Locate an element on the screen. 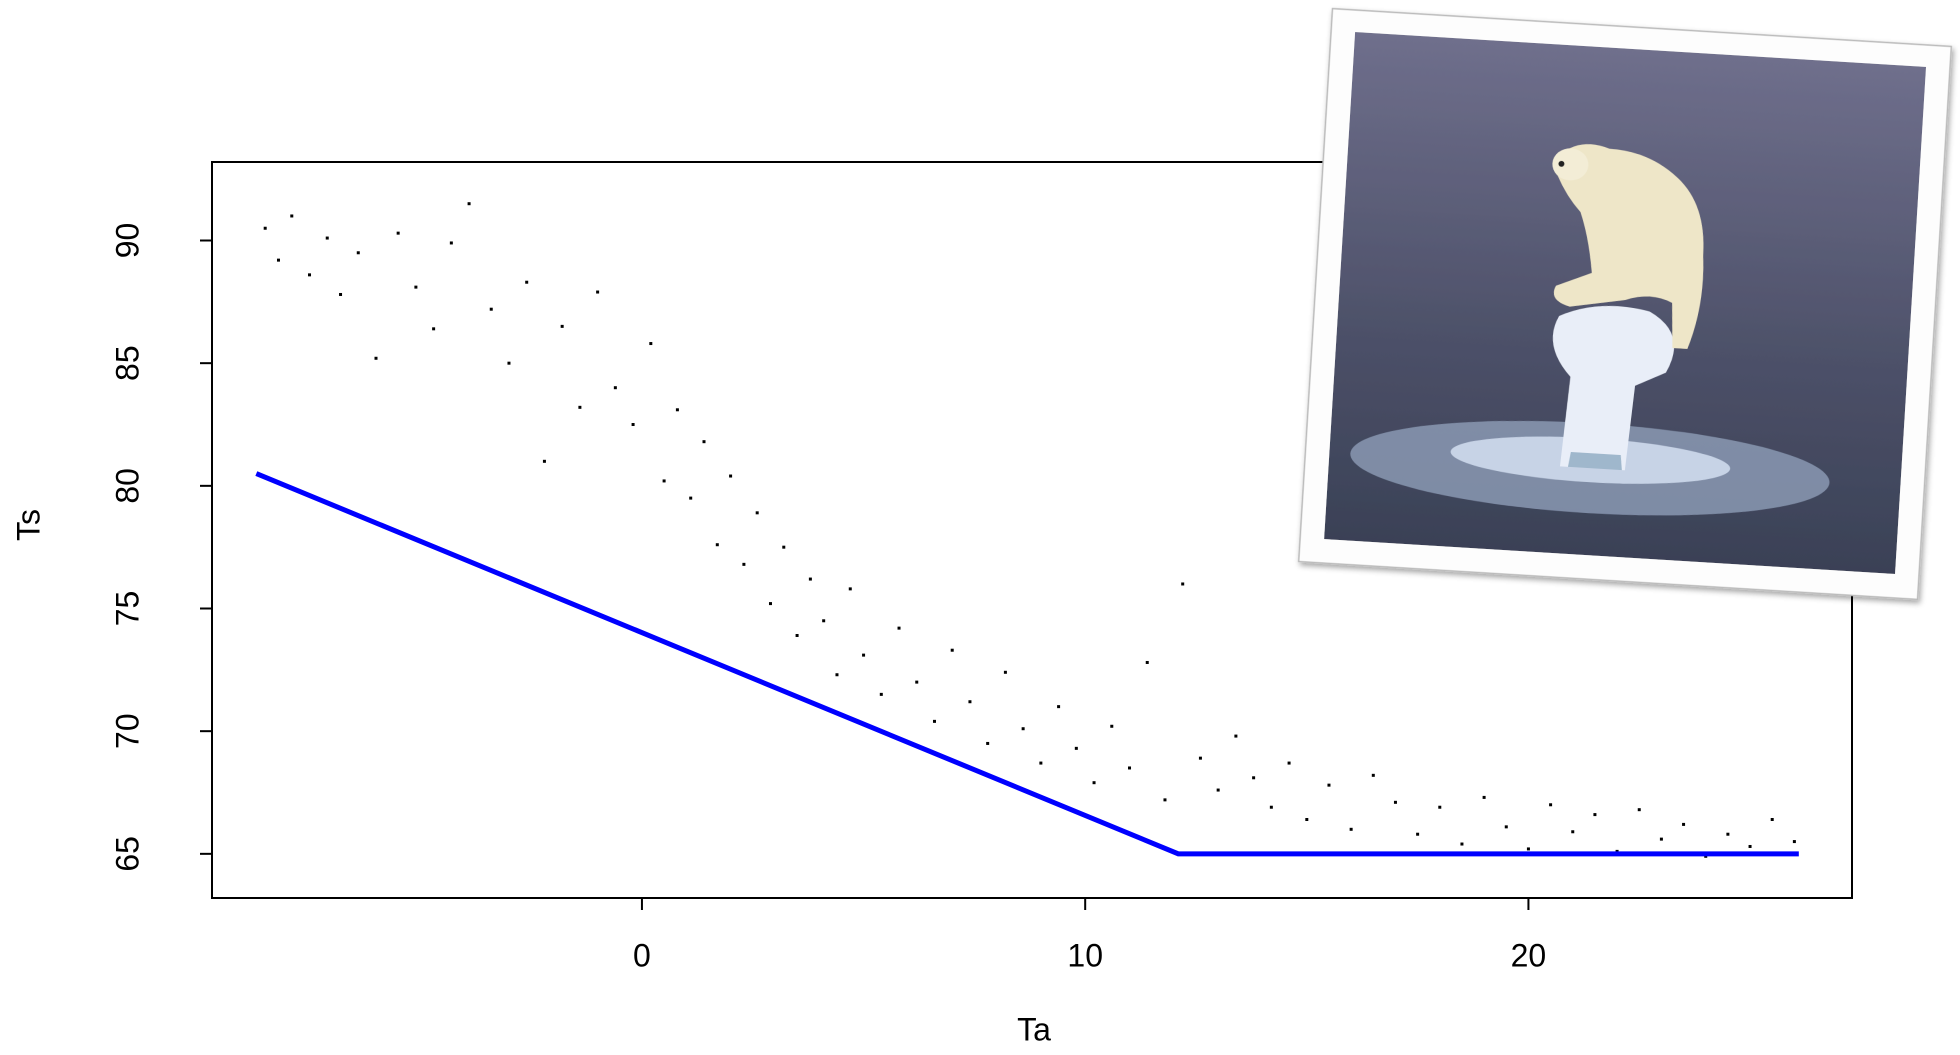 Image resolution: width=1960 pixels, height=1055 pixels. y-tick-label: 65 is located at coordinates (127, 854).